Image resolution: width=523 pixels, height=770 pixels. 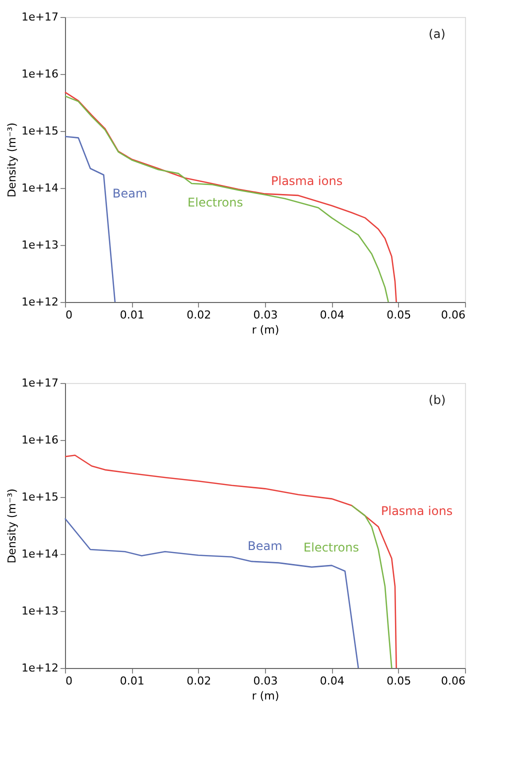 What do you see at coordinates (211, 593) in the screenshot?
I see `line-series` at bounding box center [211, 593].